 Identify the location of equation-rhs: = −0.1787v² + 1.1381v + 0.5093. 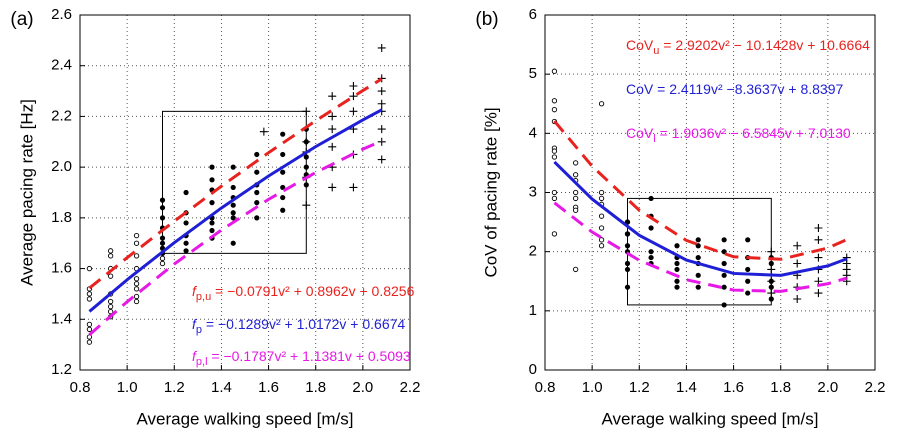
(309, 356).